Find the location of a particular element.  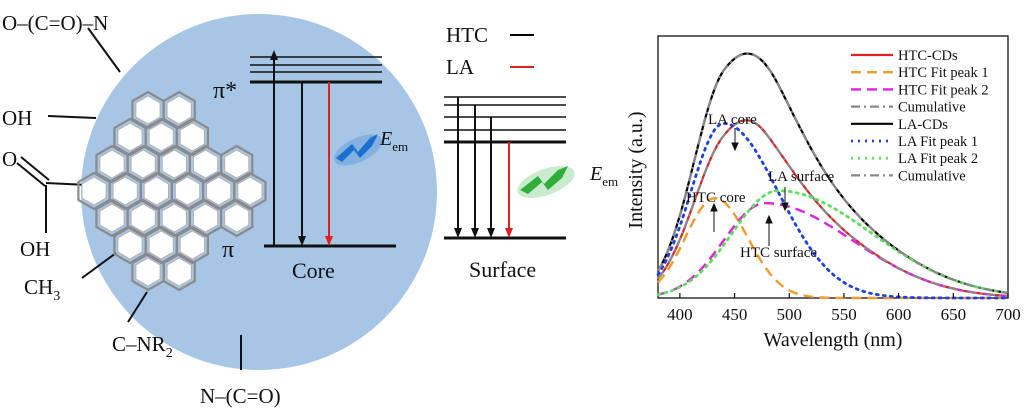

core-label: Core is located at coordinates (313, 270).